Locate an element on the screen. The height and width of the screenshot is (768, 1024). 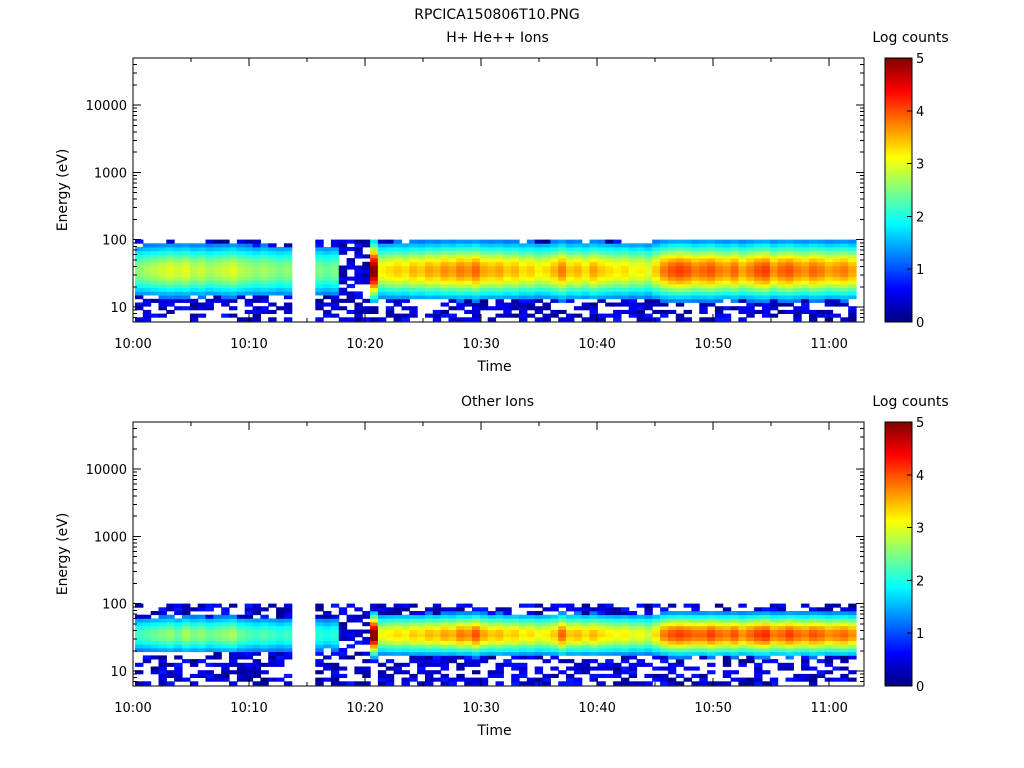
colorbar-tick-label: 1 is located at coordinates (920, 634).